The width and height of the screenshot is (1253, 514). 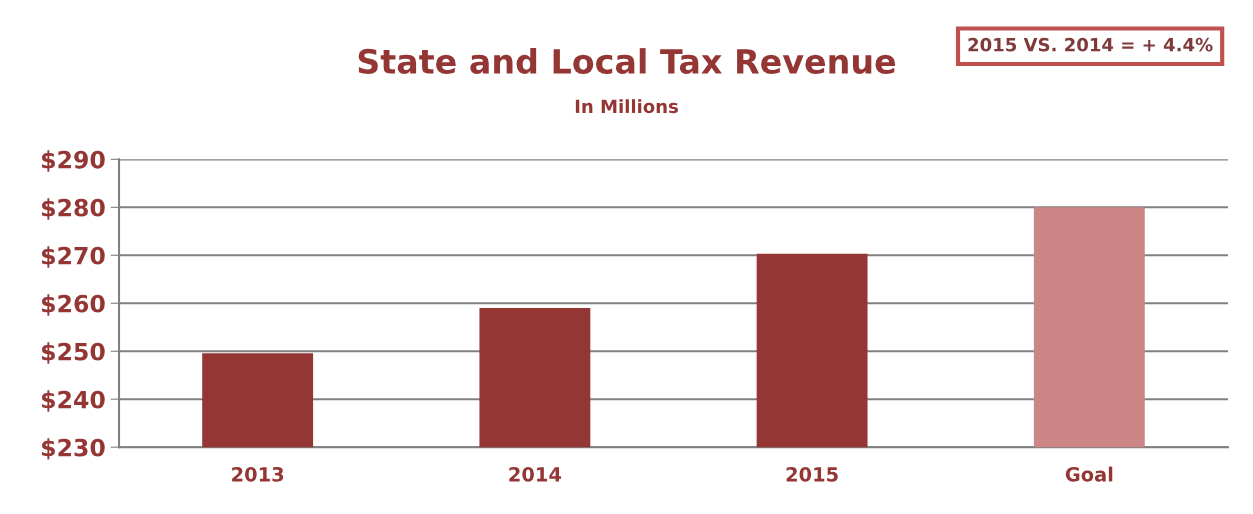 I want to click on y-tick-label: $240, so click(x=73, y=401).